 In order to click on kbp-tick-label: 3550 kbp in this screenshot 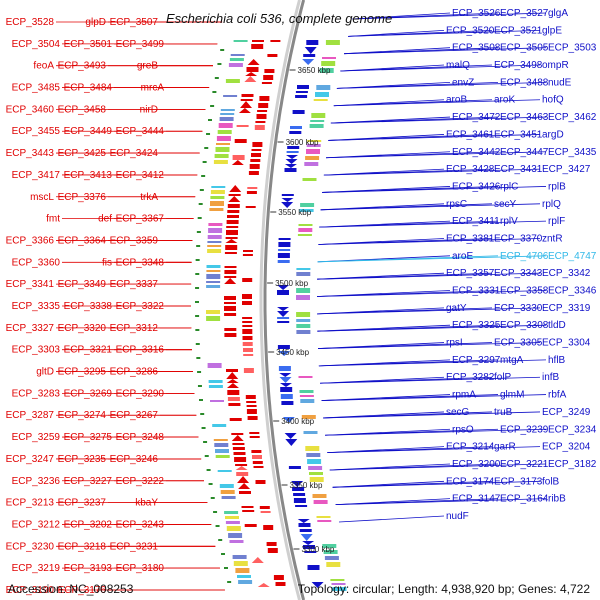, I will do `click(294, 212)`.